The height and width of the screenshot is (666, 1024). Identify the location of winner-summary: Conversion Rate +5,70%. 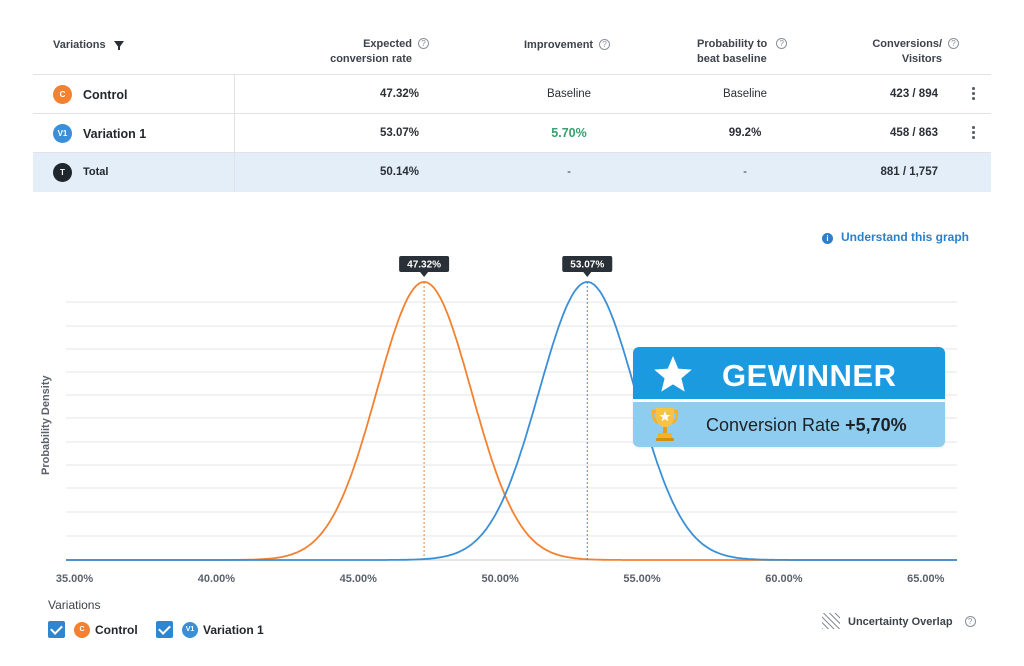
(806, 425).